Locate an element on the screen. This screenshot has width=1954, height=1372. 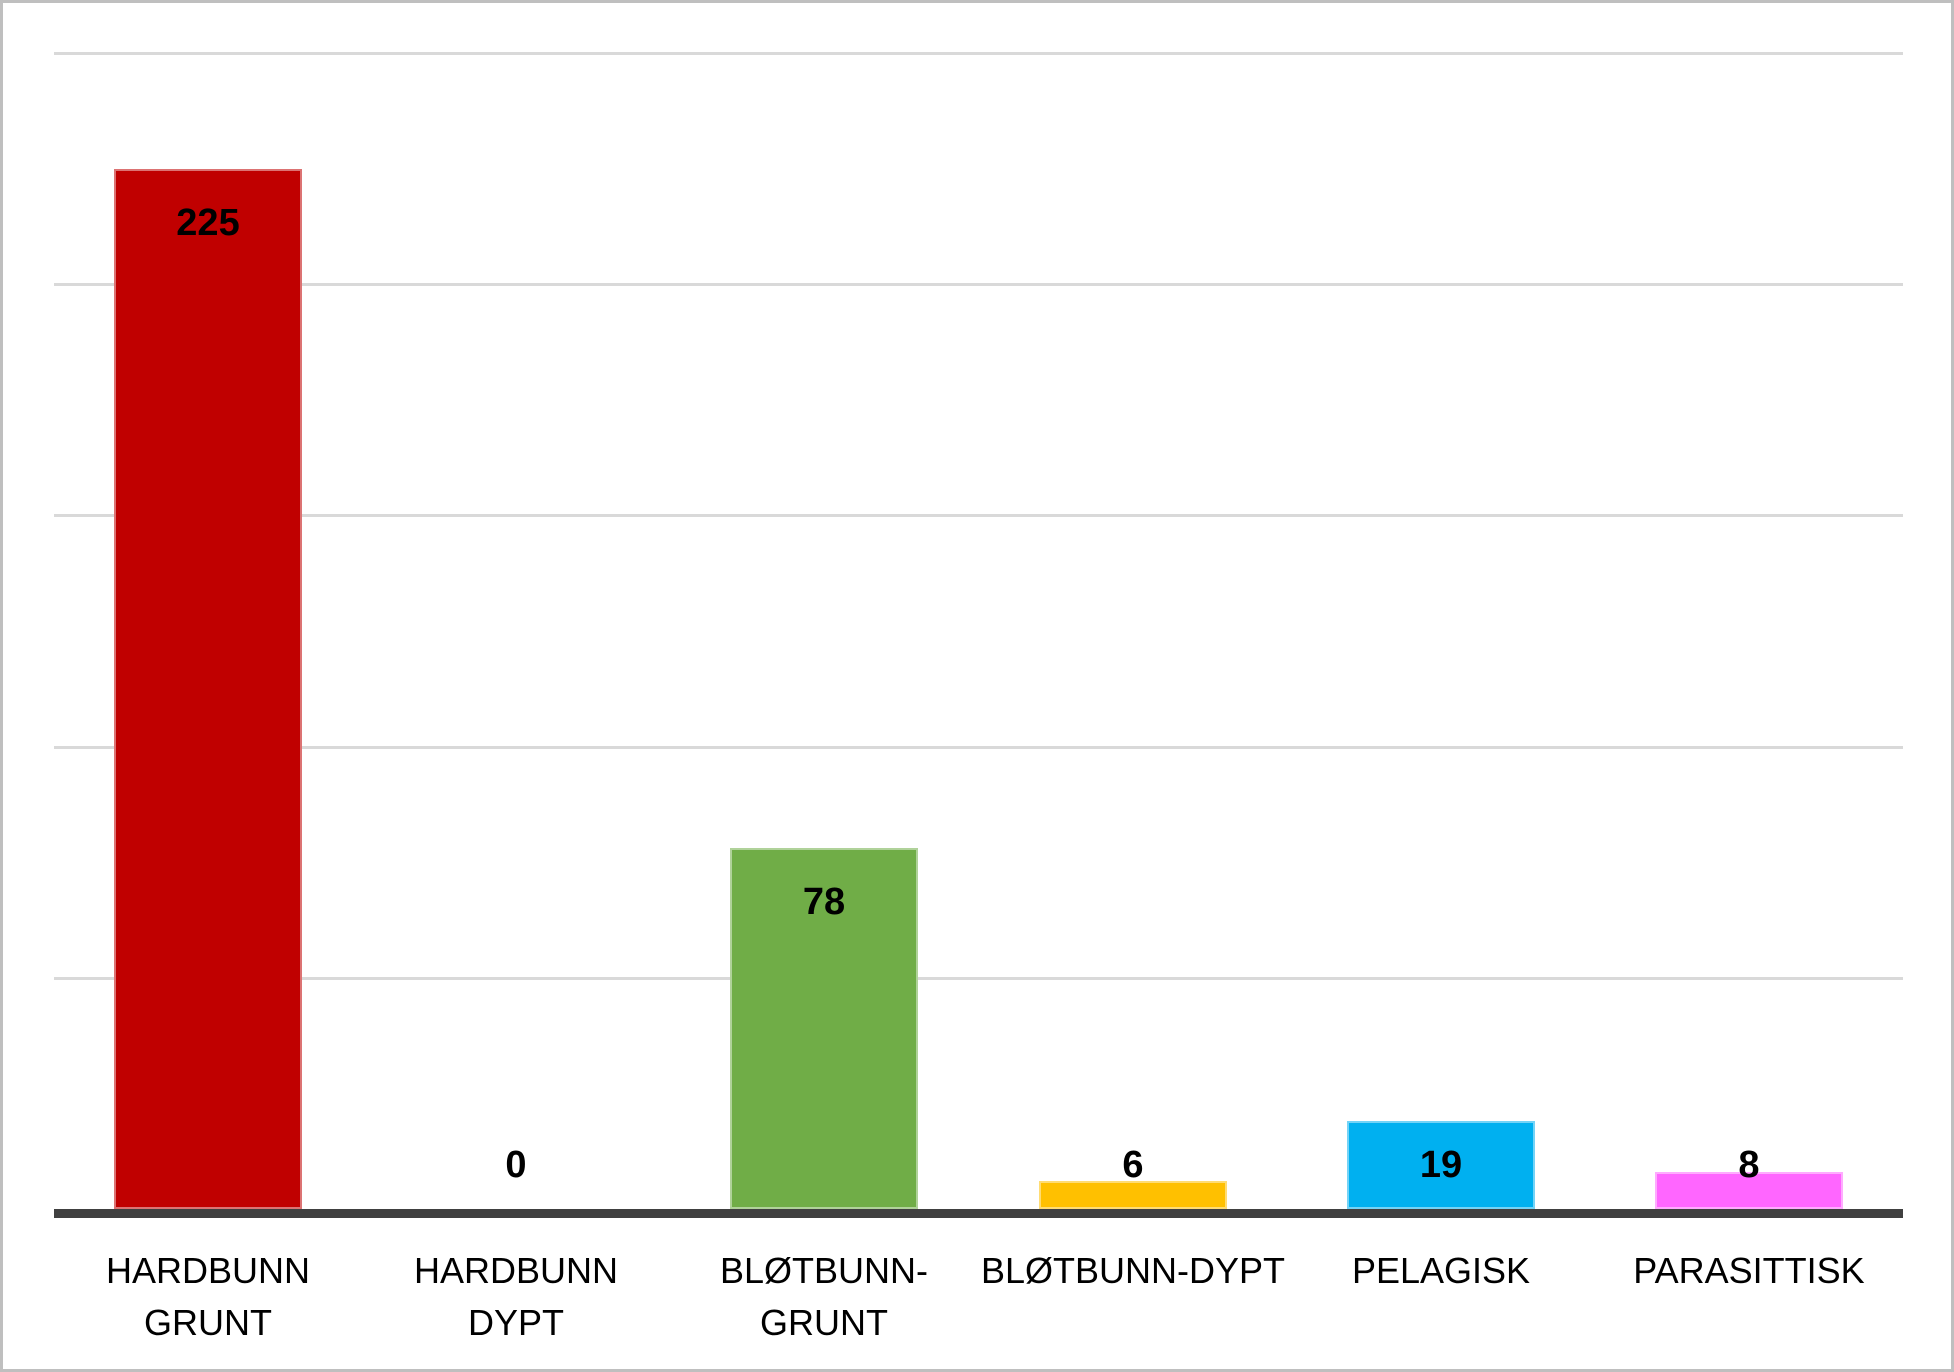
x-tick-hardbunn-grunt: HARDBUNN GRUNT is located at coordinates (208, 1297).